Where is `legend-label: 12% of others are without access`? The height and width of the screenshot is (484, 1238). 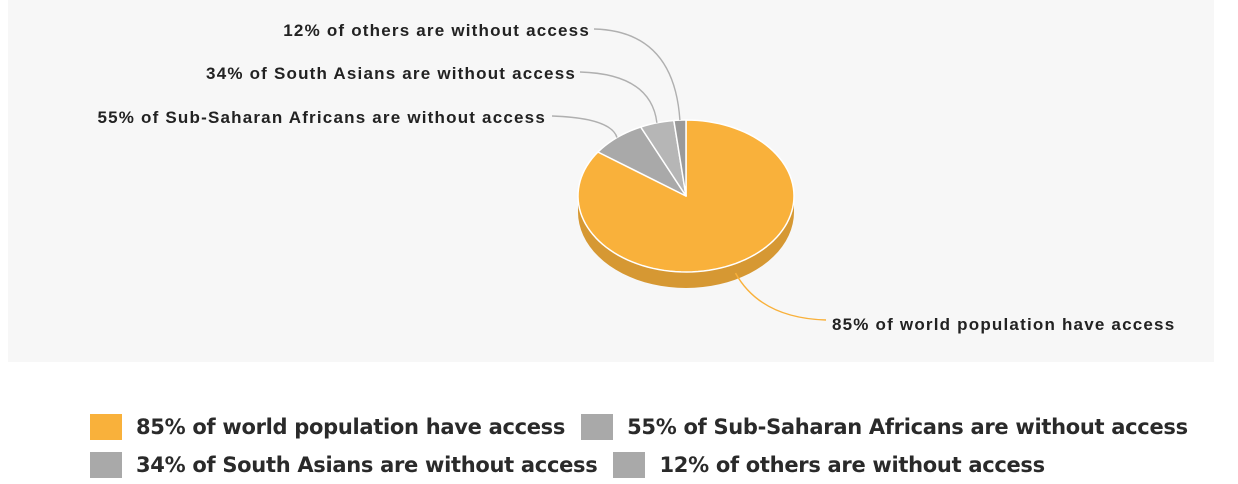
legend-label: 12% of others are without access is located at coordinates (852, 465).